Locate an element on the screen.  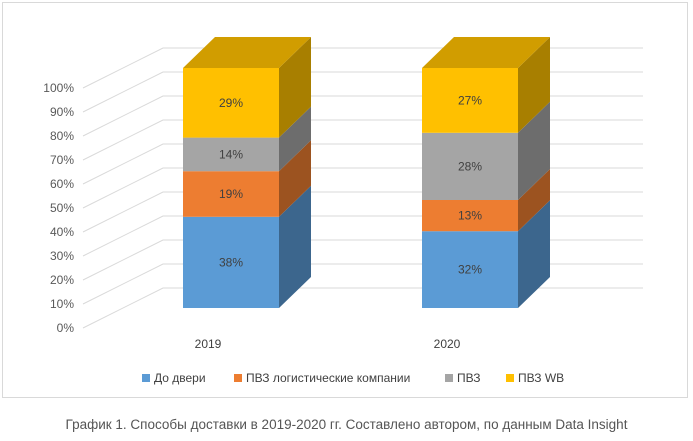
x-tick-label: 2020 is located at coordinates (447, 344).